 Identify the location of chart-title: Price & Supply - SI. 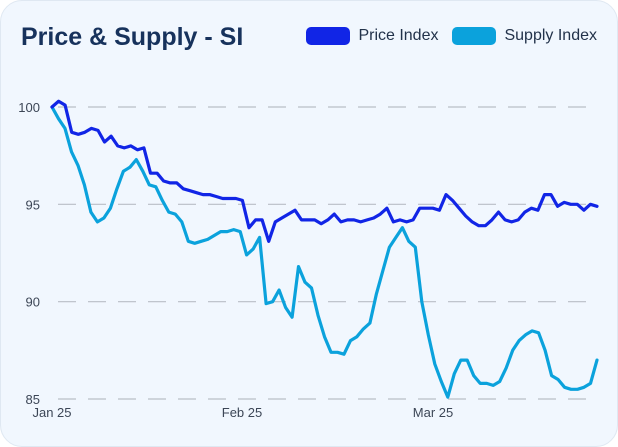
(132, 37).